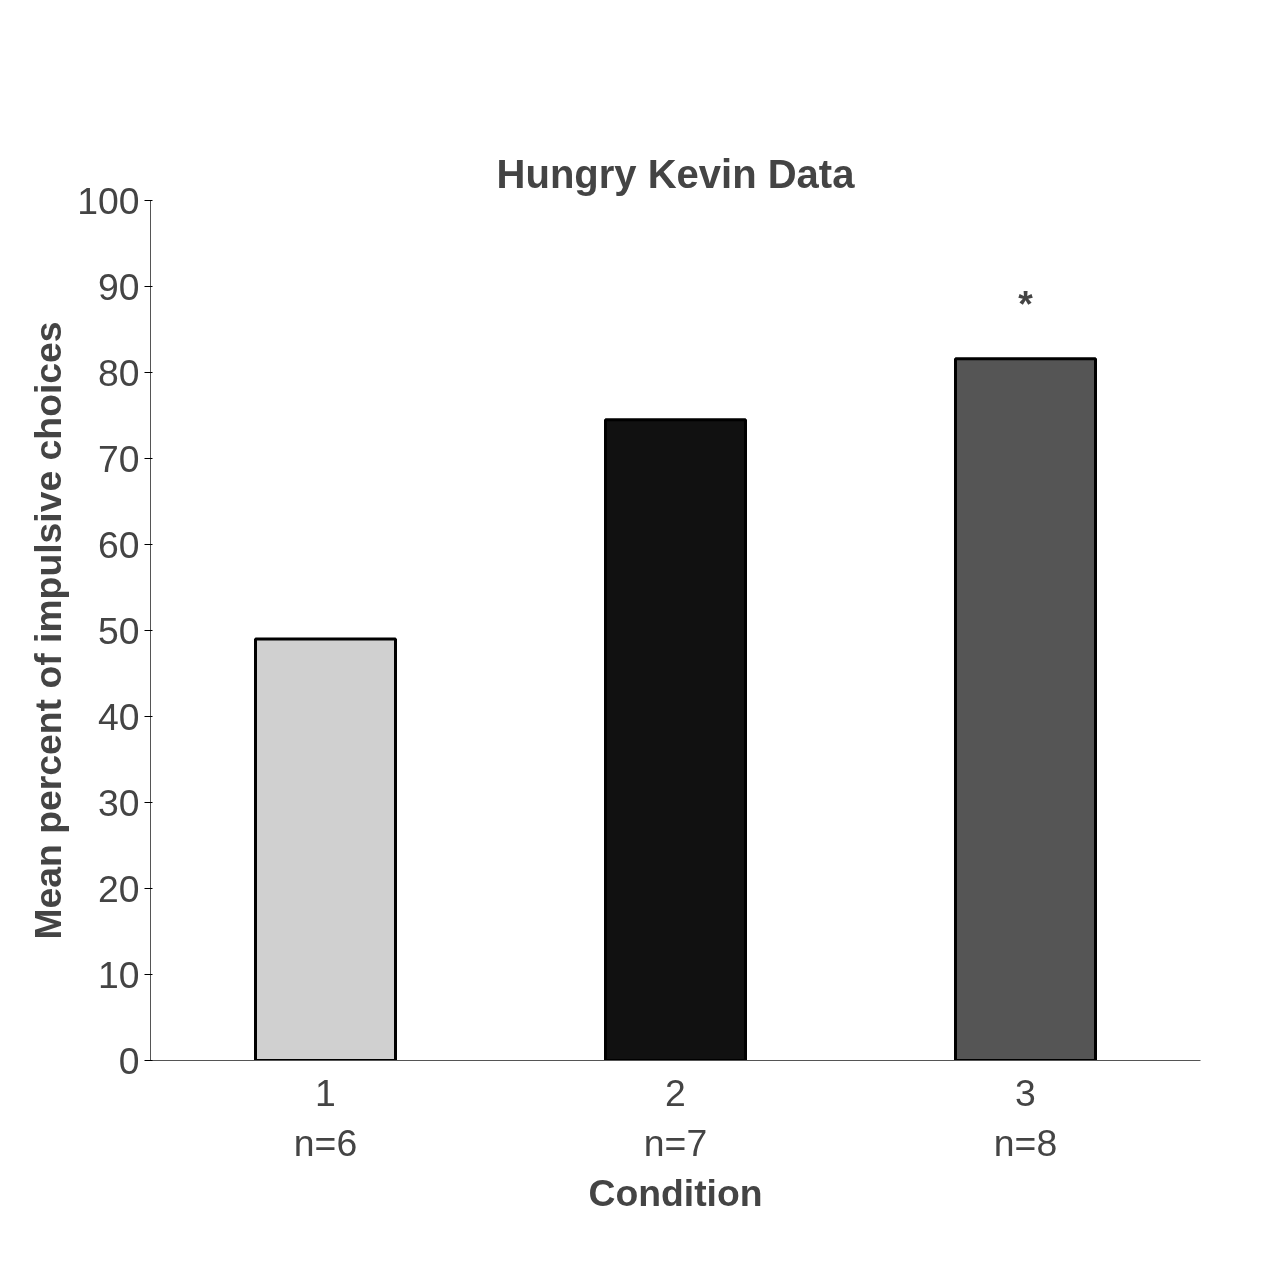 The image size is (1267, 1266). I want to click on y-tick-label: 70, so click(118, 458).